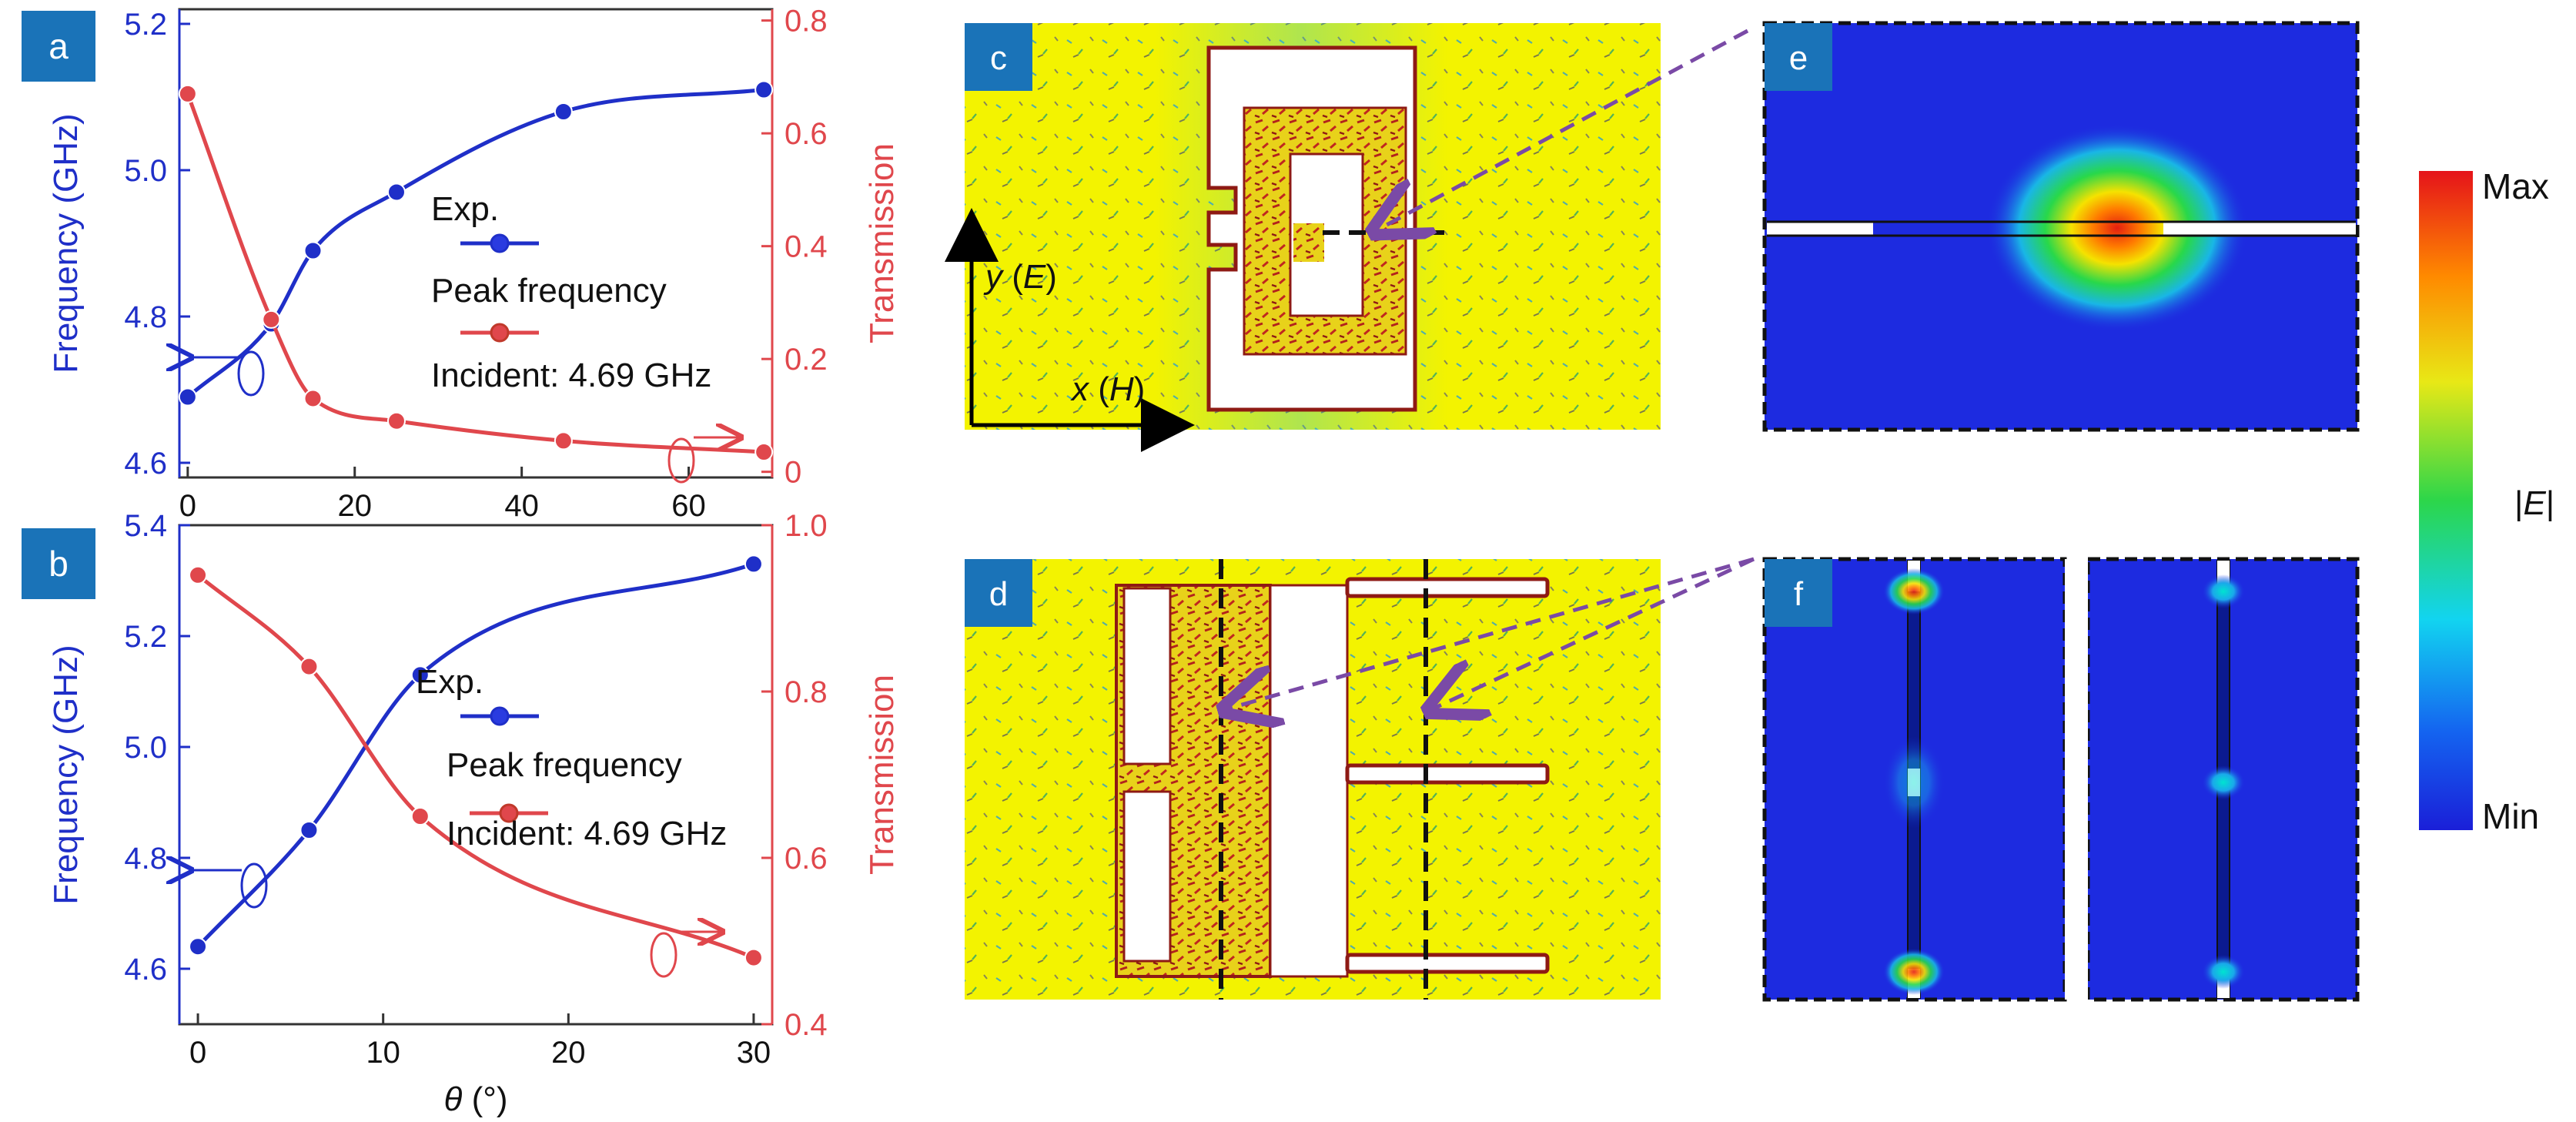 This screenshot has height=1122, width=2576. What do you see at coordinates (2516, 186) in the screenshot?
I see `colorbar-max: Max` at bounding box center [2516, 186].